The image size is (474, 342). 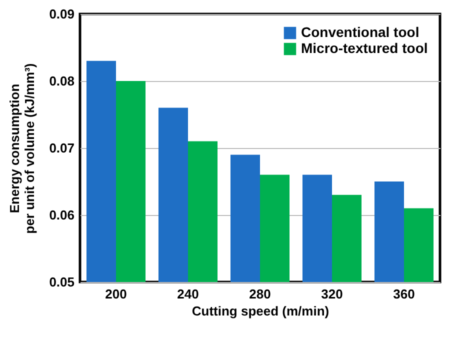 What do you see at coordinates (404, 294) in the screenshot?
I see `x-tick-label: 360` at bounding box center [404, 294].